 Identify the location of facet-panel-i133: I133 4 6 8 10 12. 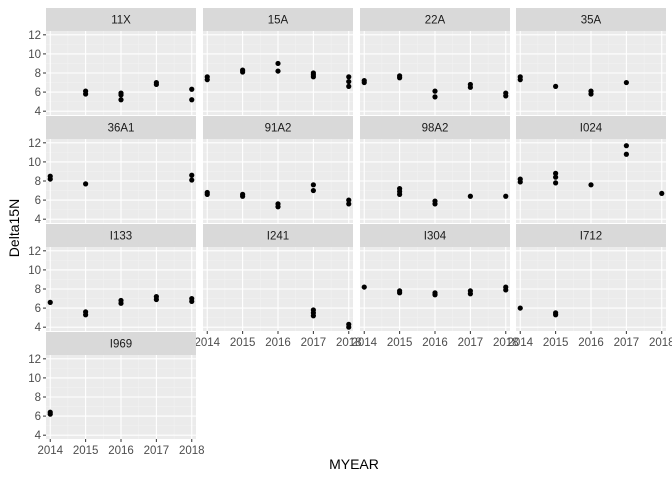
(112, 279).